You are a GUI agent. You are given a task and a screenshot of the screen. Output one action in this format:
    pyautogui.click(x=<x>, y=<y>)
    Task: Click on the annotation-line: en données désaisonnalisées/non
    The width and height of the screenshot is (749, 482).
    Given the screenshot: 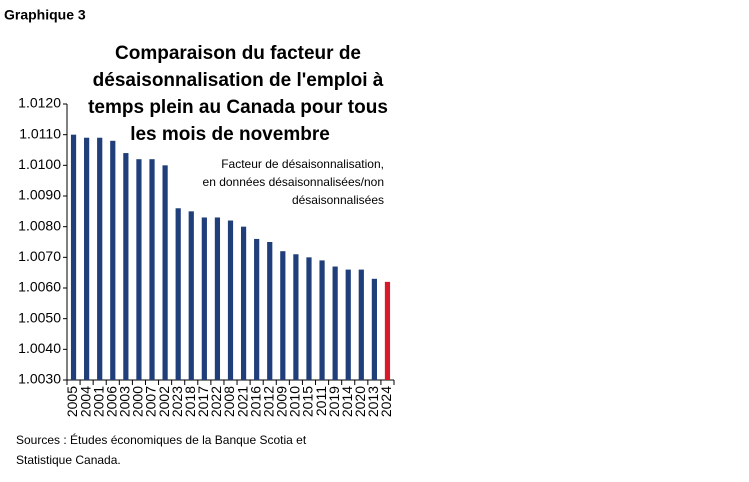 What is the action you would take?
    pyautogui.click(x=293, y=182)
    